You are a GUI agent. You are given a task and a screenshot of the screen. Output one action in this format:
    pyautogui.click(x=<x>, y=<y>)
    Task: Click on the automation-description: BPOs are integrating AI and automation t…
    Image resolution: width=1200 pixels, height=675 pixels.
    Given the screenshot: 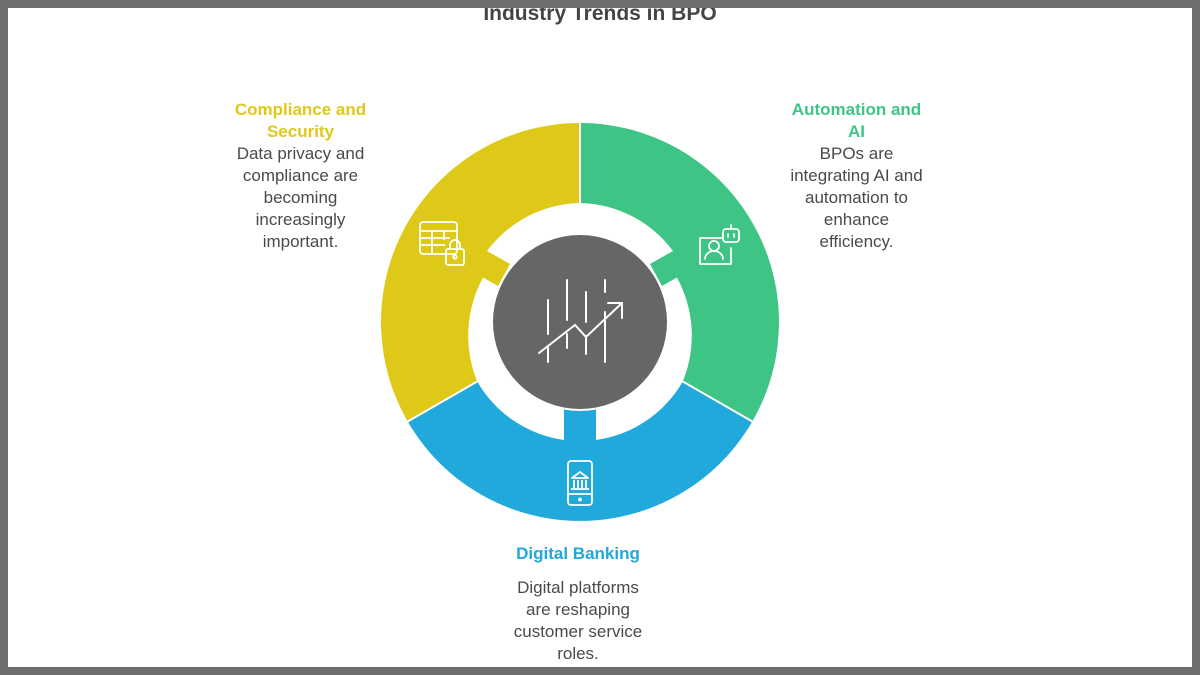 What is the action you would take?
    pyautogui.click(x=856, y=197)
    